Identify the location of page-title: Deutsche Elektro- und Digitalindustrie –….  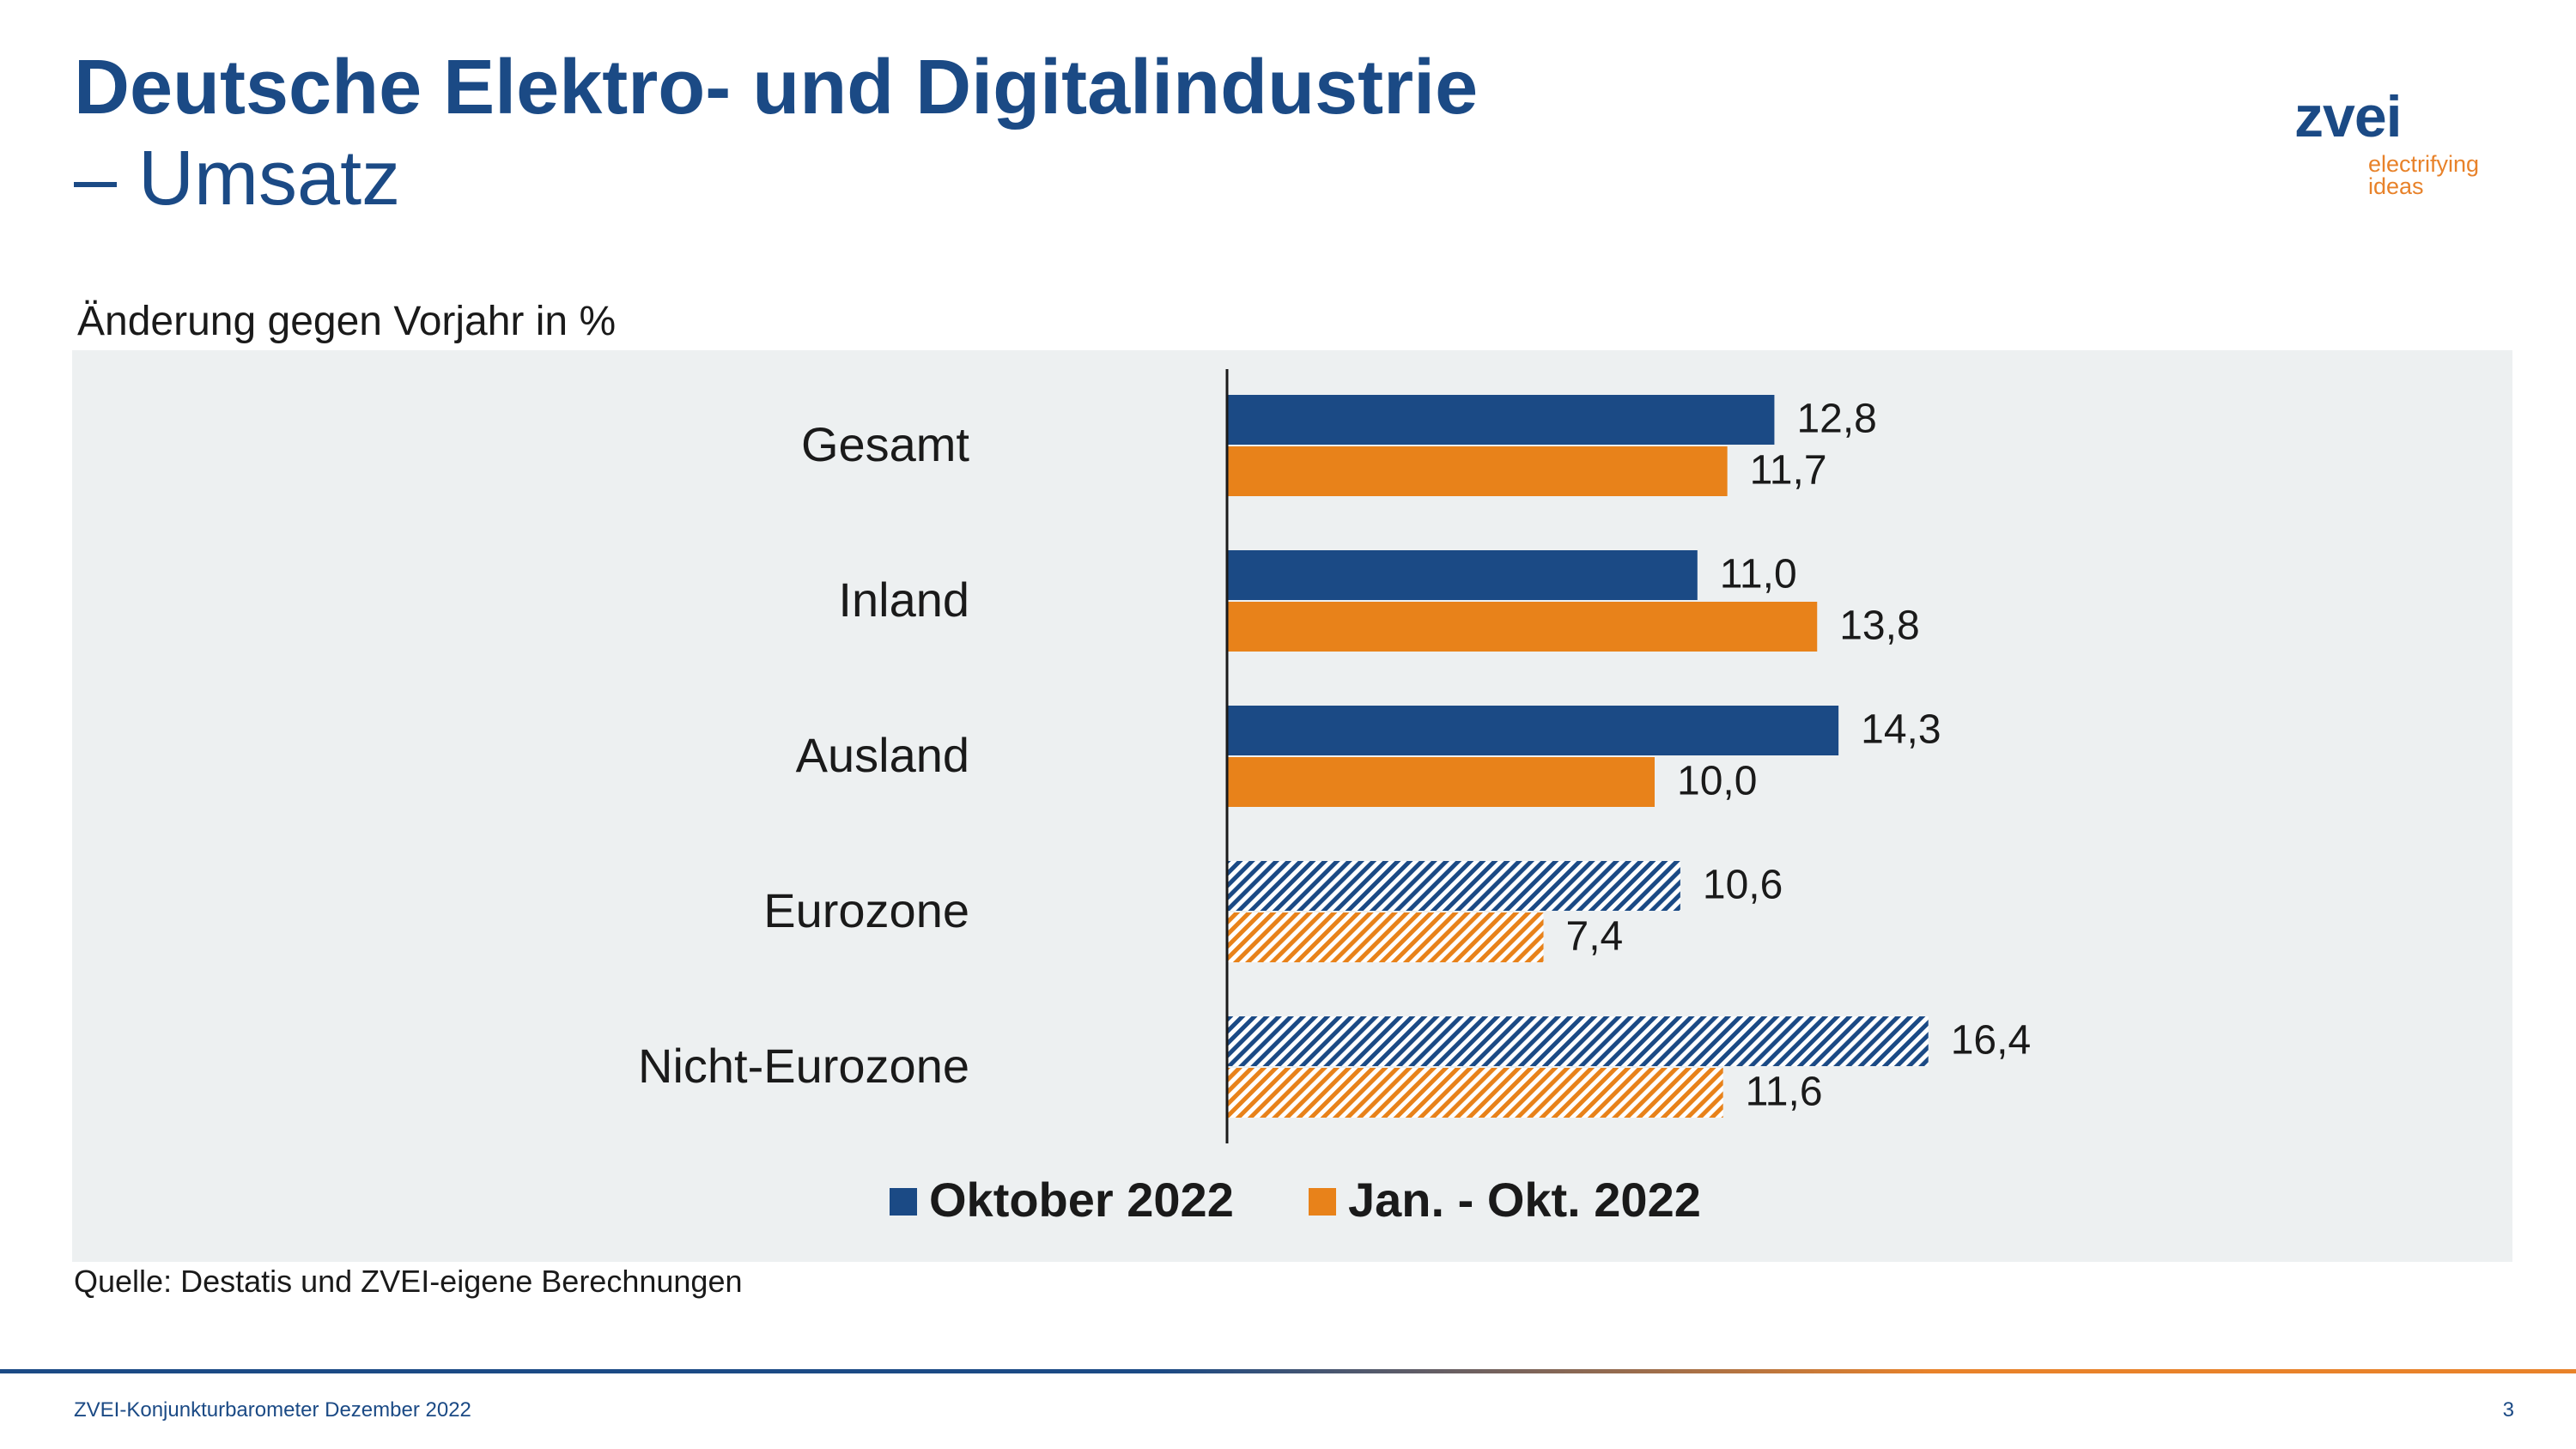
(776, 130).